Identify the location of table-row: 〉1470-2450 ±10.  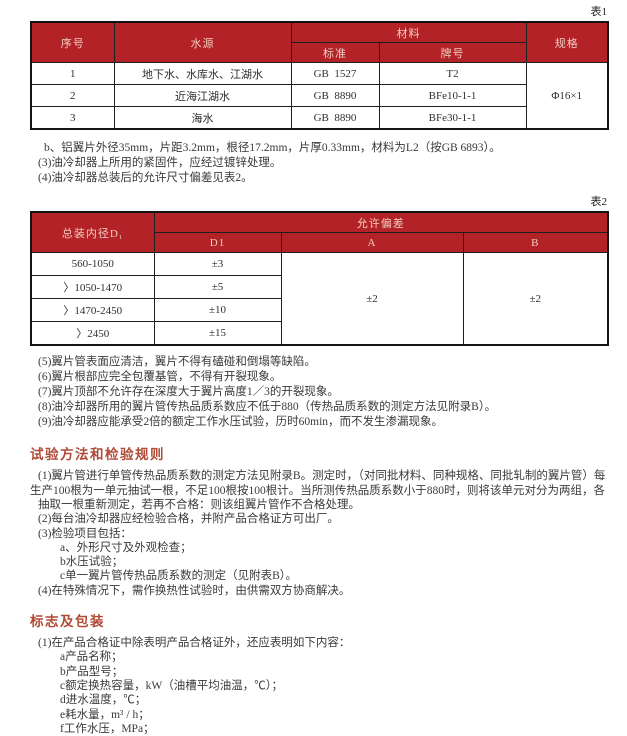
(319, 310).